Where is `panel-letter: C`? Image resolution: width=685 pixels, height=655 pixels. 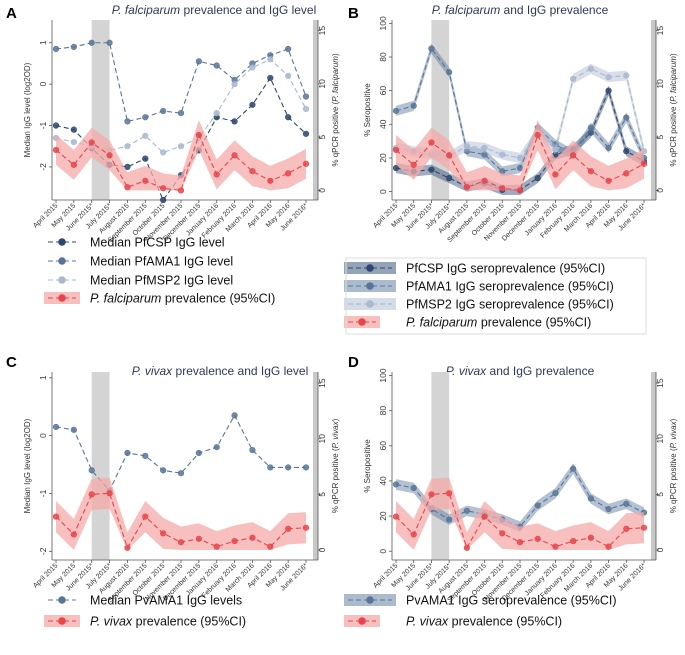
panel-letter: C is located at coordinates (11, 362).